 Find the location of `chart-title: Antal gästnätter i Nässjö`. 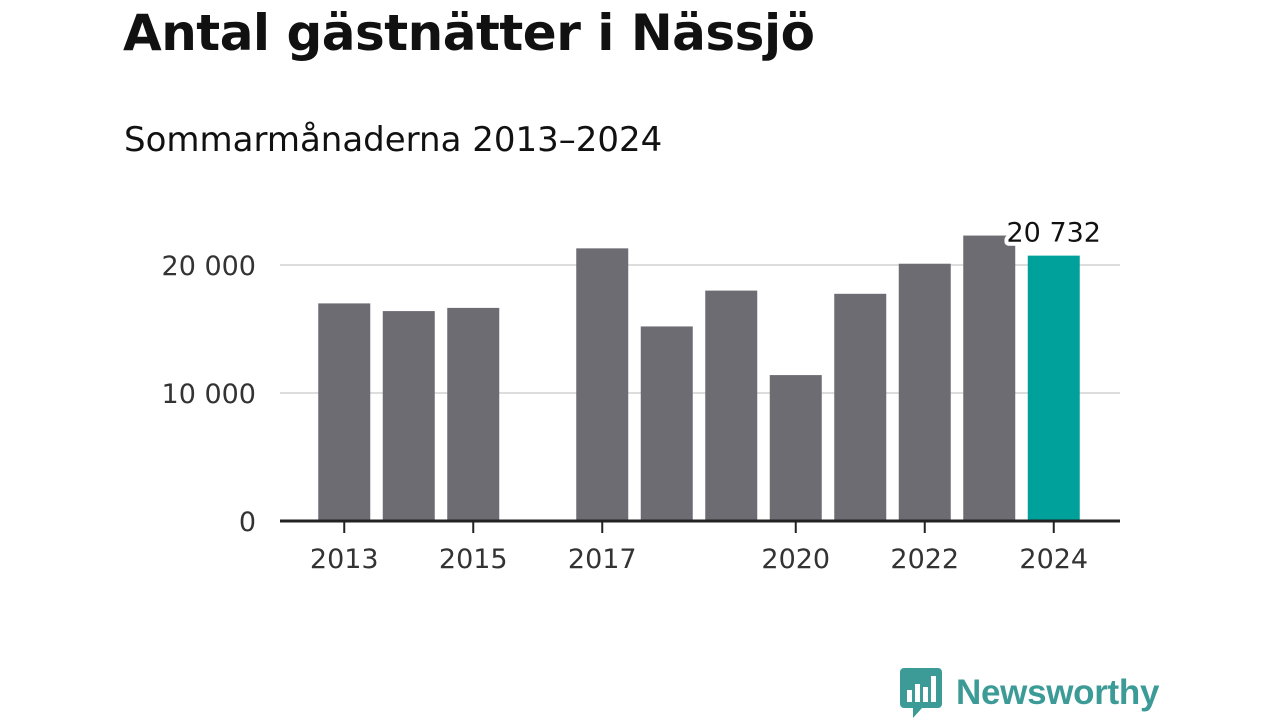

chart-title: Antal gästnätter i Nässjö is located at coordinates (469, 33).